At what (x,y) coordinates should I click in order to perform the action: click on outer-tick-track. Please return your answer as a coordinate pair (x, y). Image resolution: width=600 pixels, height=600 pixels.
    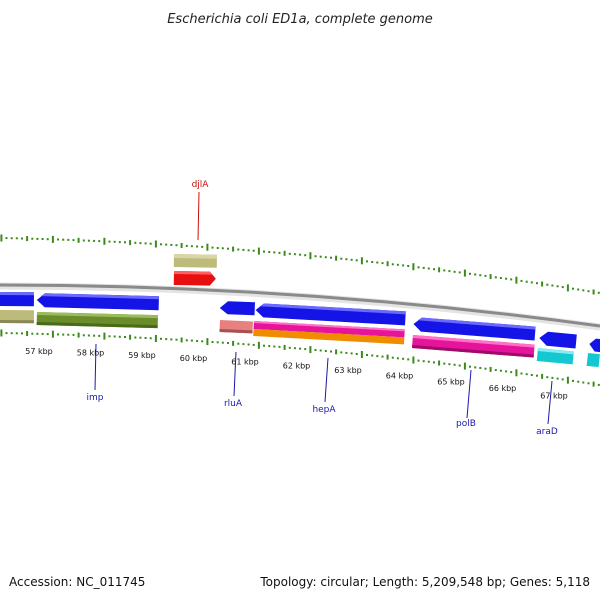
    Looking at the image, I should click on (300, 264).